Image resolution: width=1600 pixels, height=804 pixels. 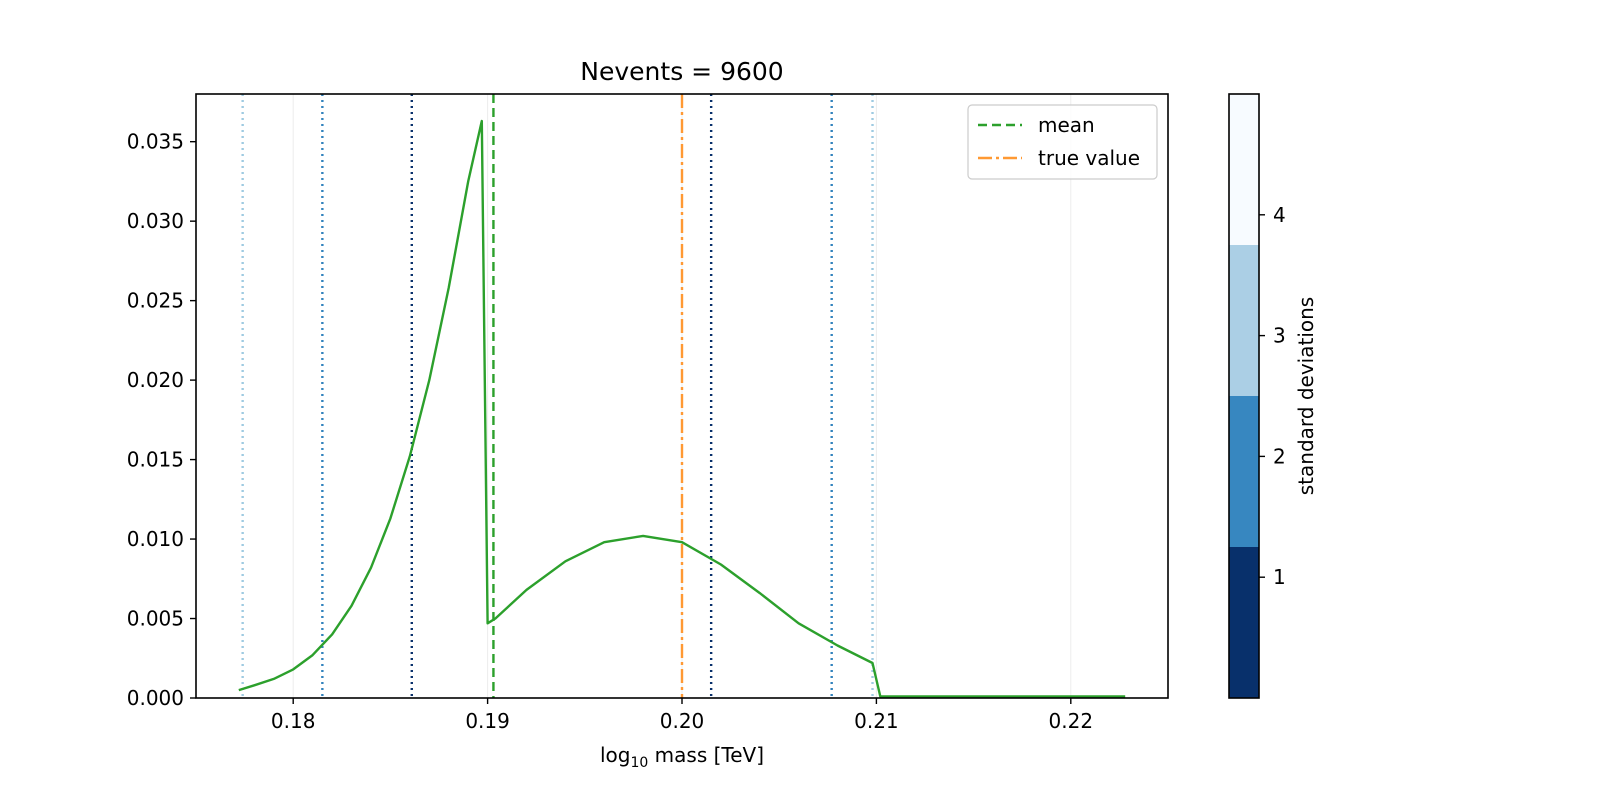 I want to click on y-tick-label: 0.025, so click(x=155, y=301).